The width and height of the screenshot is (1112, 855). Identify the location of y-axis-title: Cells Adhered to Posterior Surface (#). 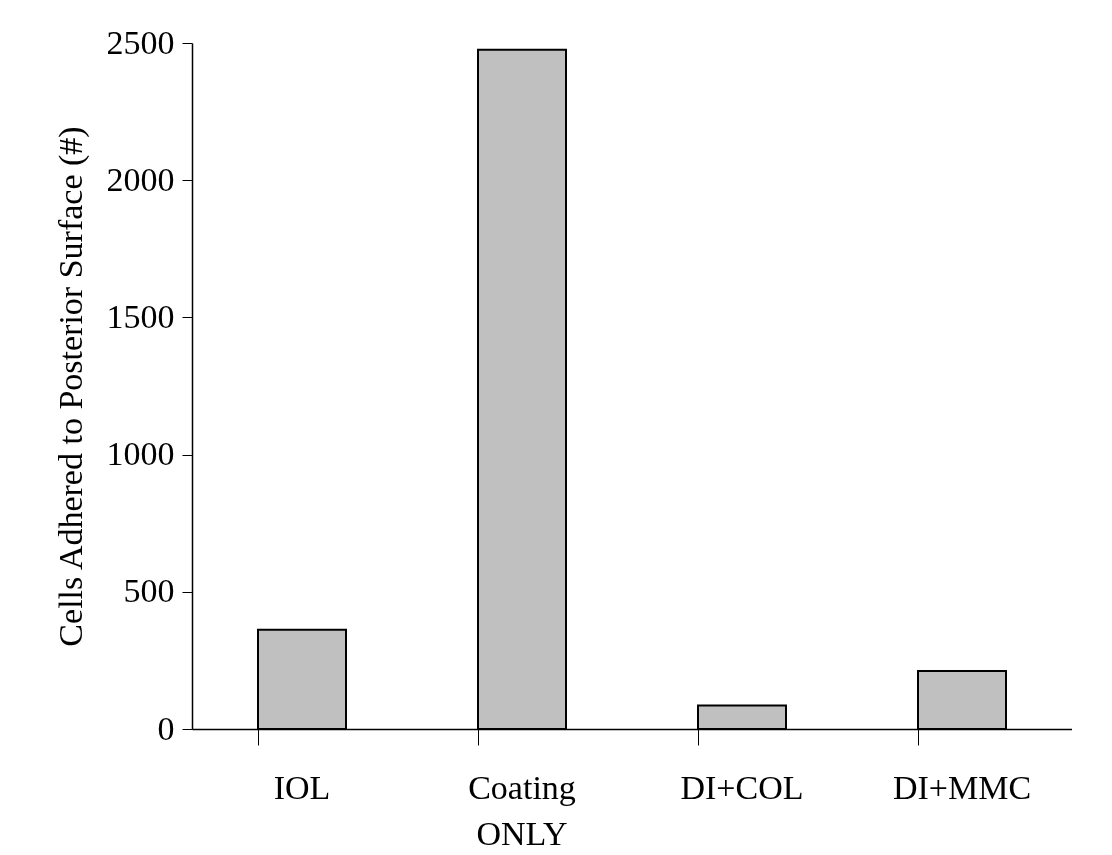
(70, 386).